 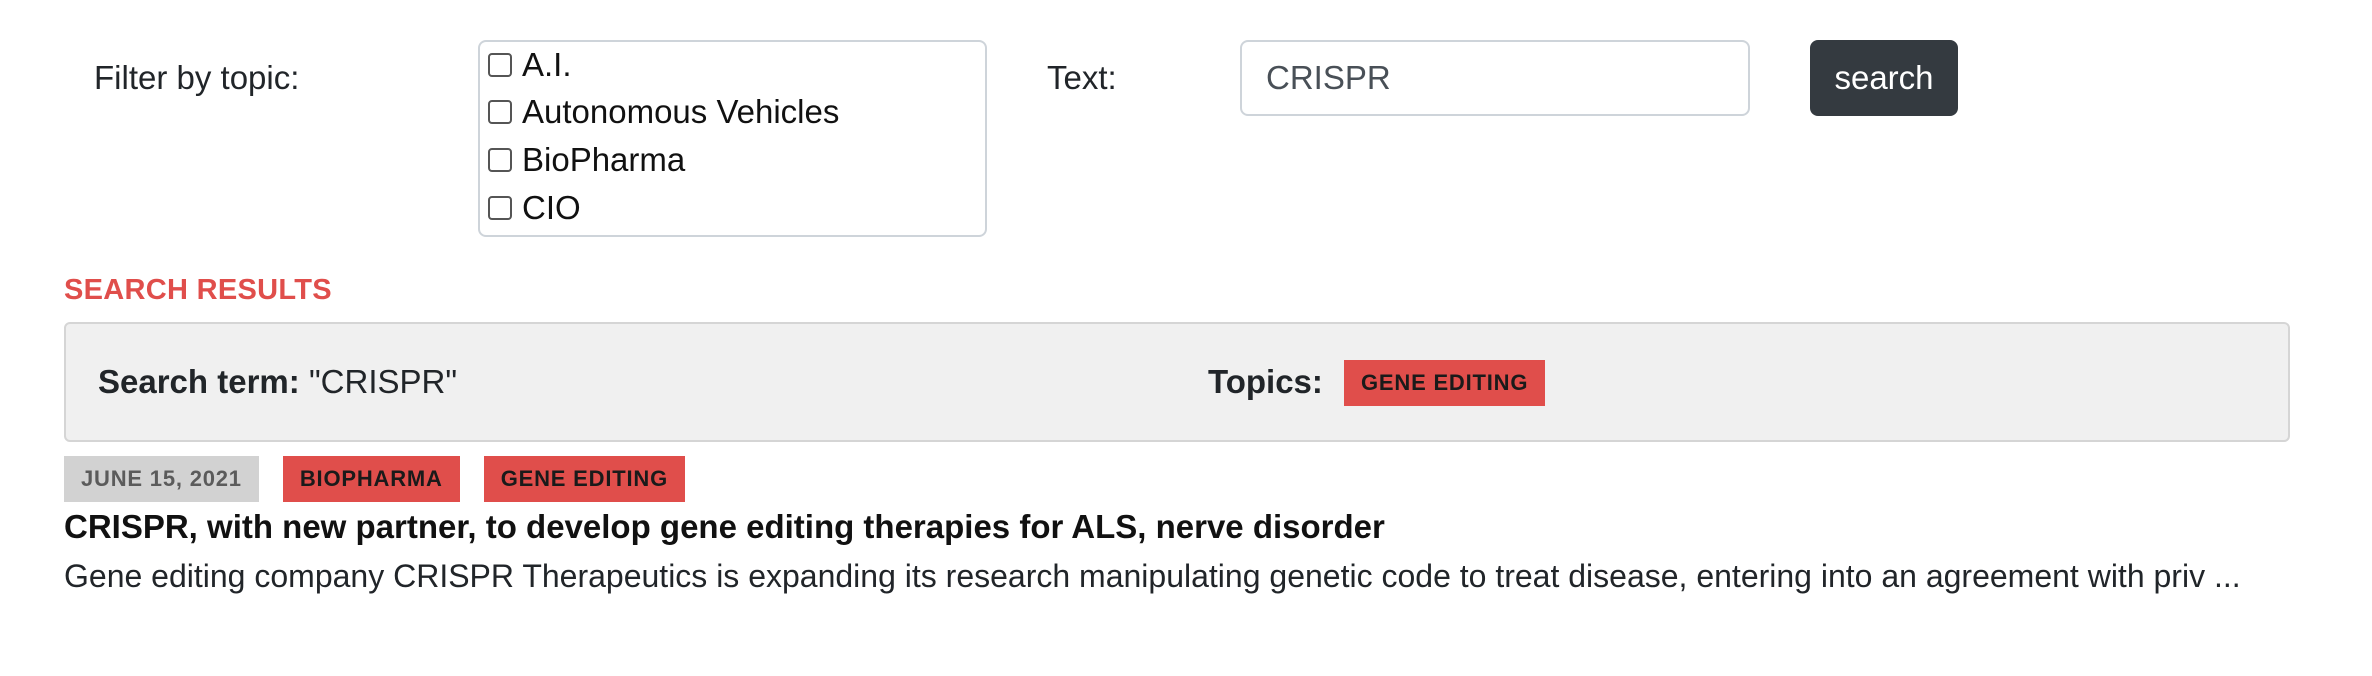 I want to click on search-results-heading: SEARCH RESULTS, so click(x=198, y=290).